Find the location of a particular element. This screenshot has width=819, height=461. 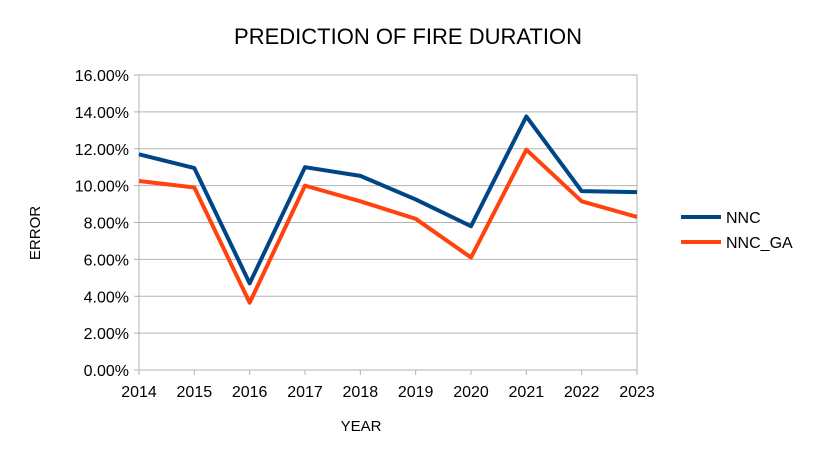

y-tick-label: 8.00% is located at coordinates (106, 224).